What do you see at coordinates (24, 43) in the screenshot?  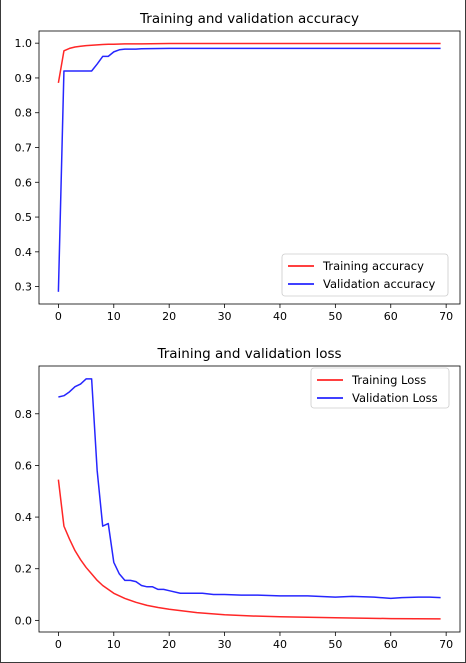 I see `y-tick-label: 1.0` at bounding box center [24, 43].